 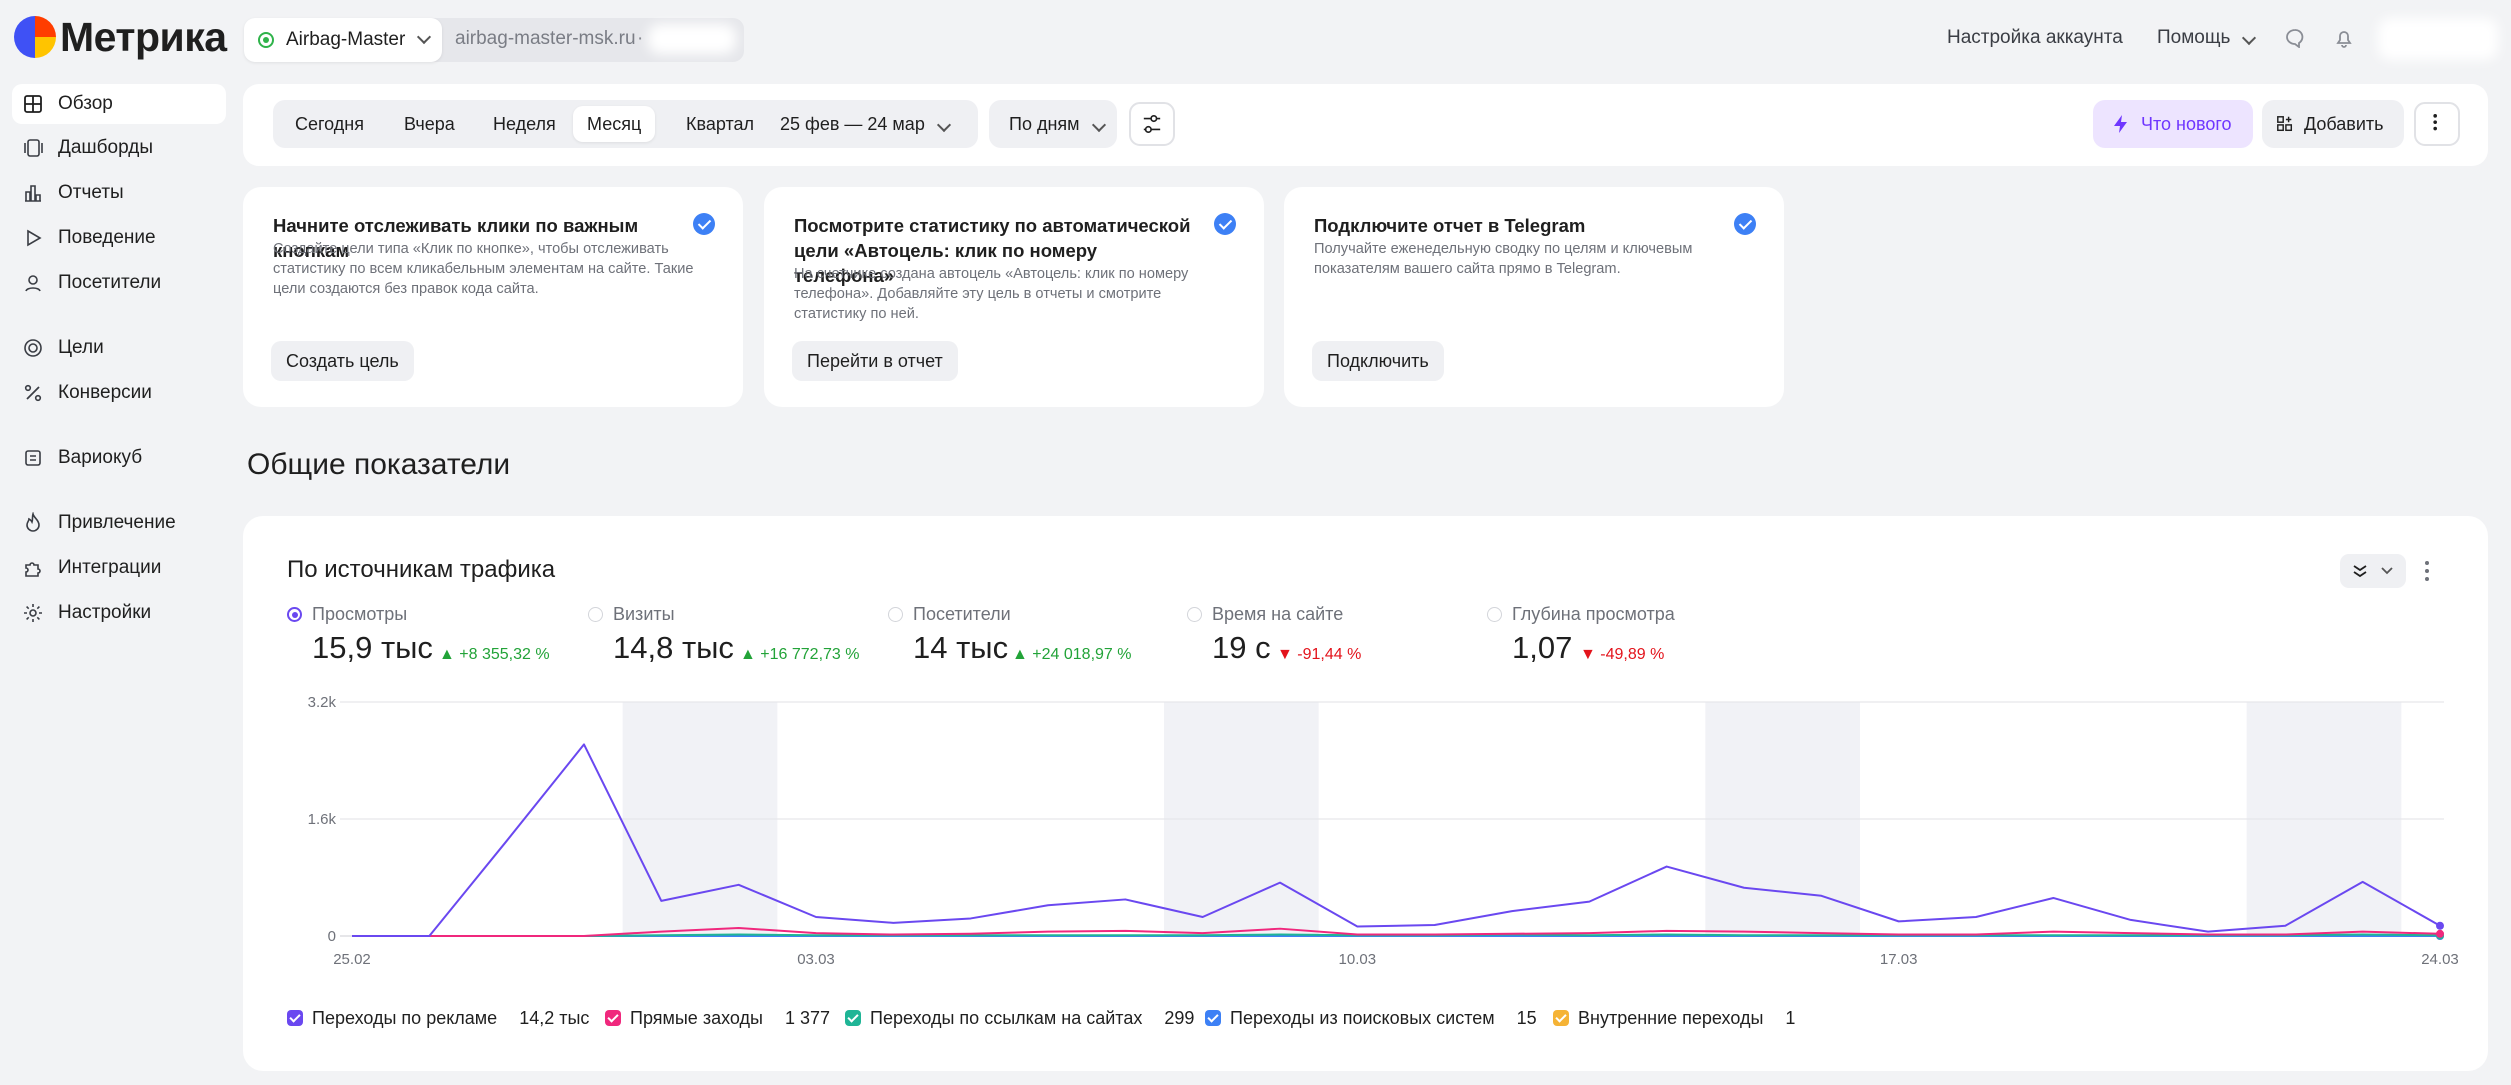 What do you see at coordinates (692, 39) in the screenshot?
I see `redacted-counter-id` at bounding box center [692, 39].